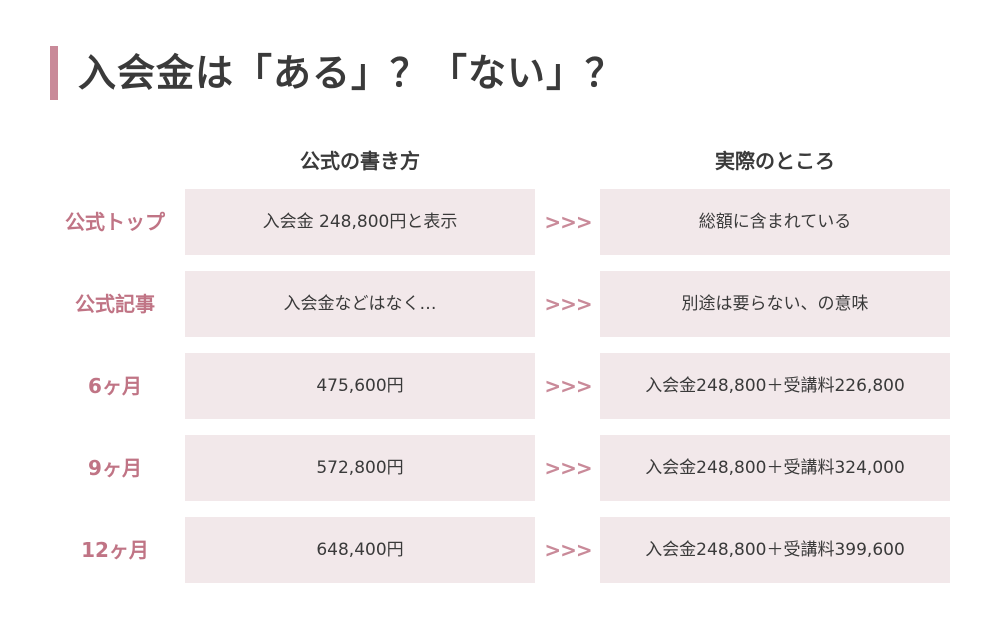 The image size is (1000, 627). I want to click on cell-actual-9-months: 入会金248,800＋受講料324,000, so click(775, 468).